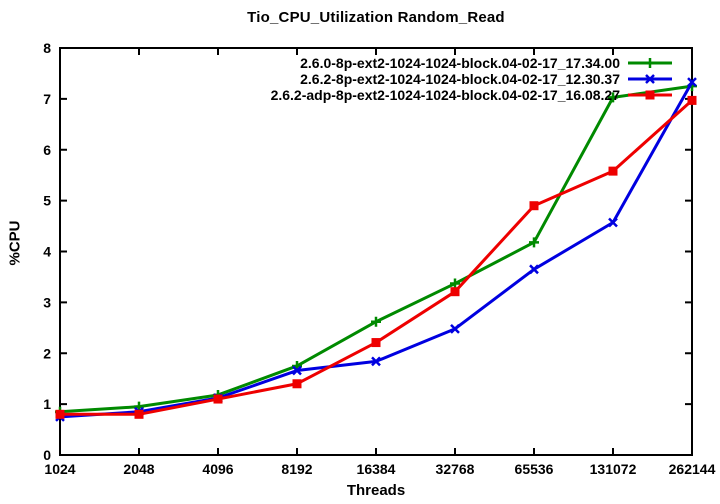  I want to click on x-tick-label: 4096, so click(217, 469).